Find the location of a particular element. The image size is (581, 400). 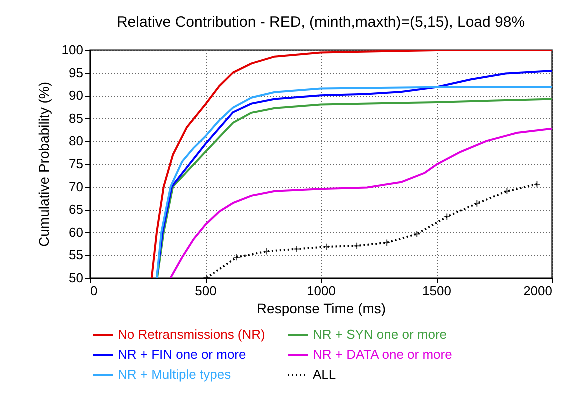

legend-label: NR + Multiple types is located at coordinates (175, 374).